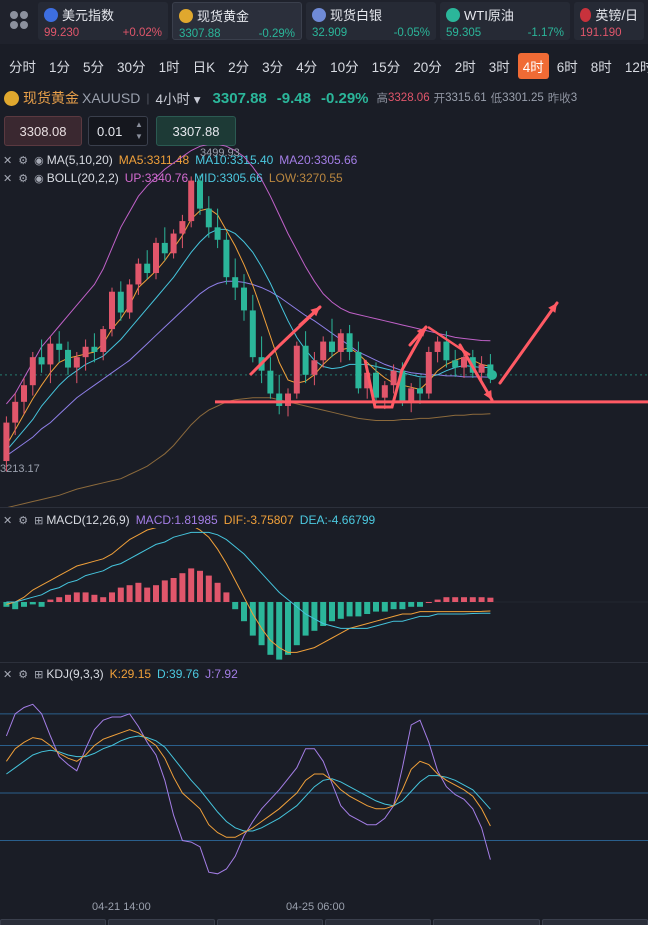 The width and height of the screenshot is (648, 925). I want to click on timeframe-button: 日K, so click(204, 67).